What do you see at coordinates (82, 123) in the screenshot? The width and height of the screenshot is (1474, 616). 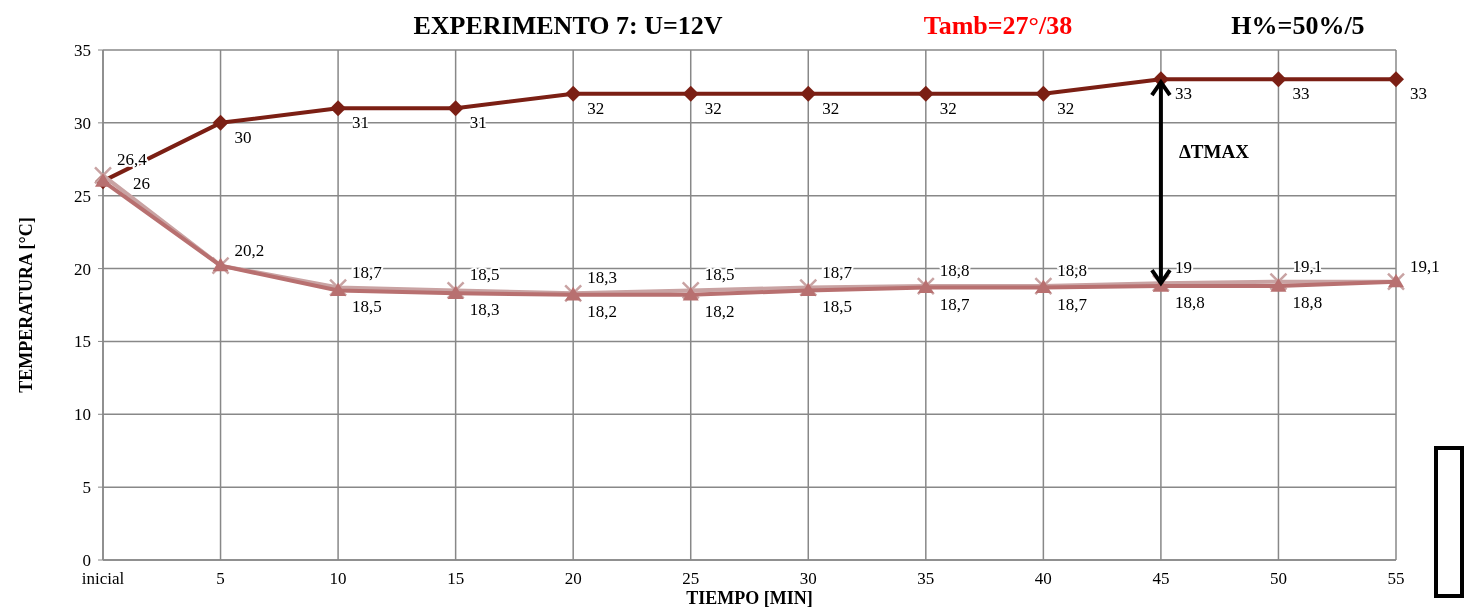 I see `y-tick-label: 30` at bounding box center [82, 123].